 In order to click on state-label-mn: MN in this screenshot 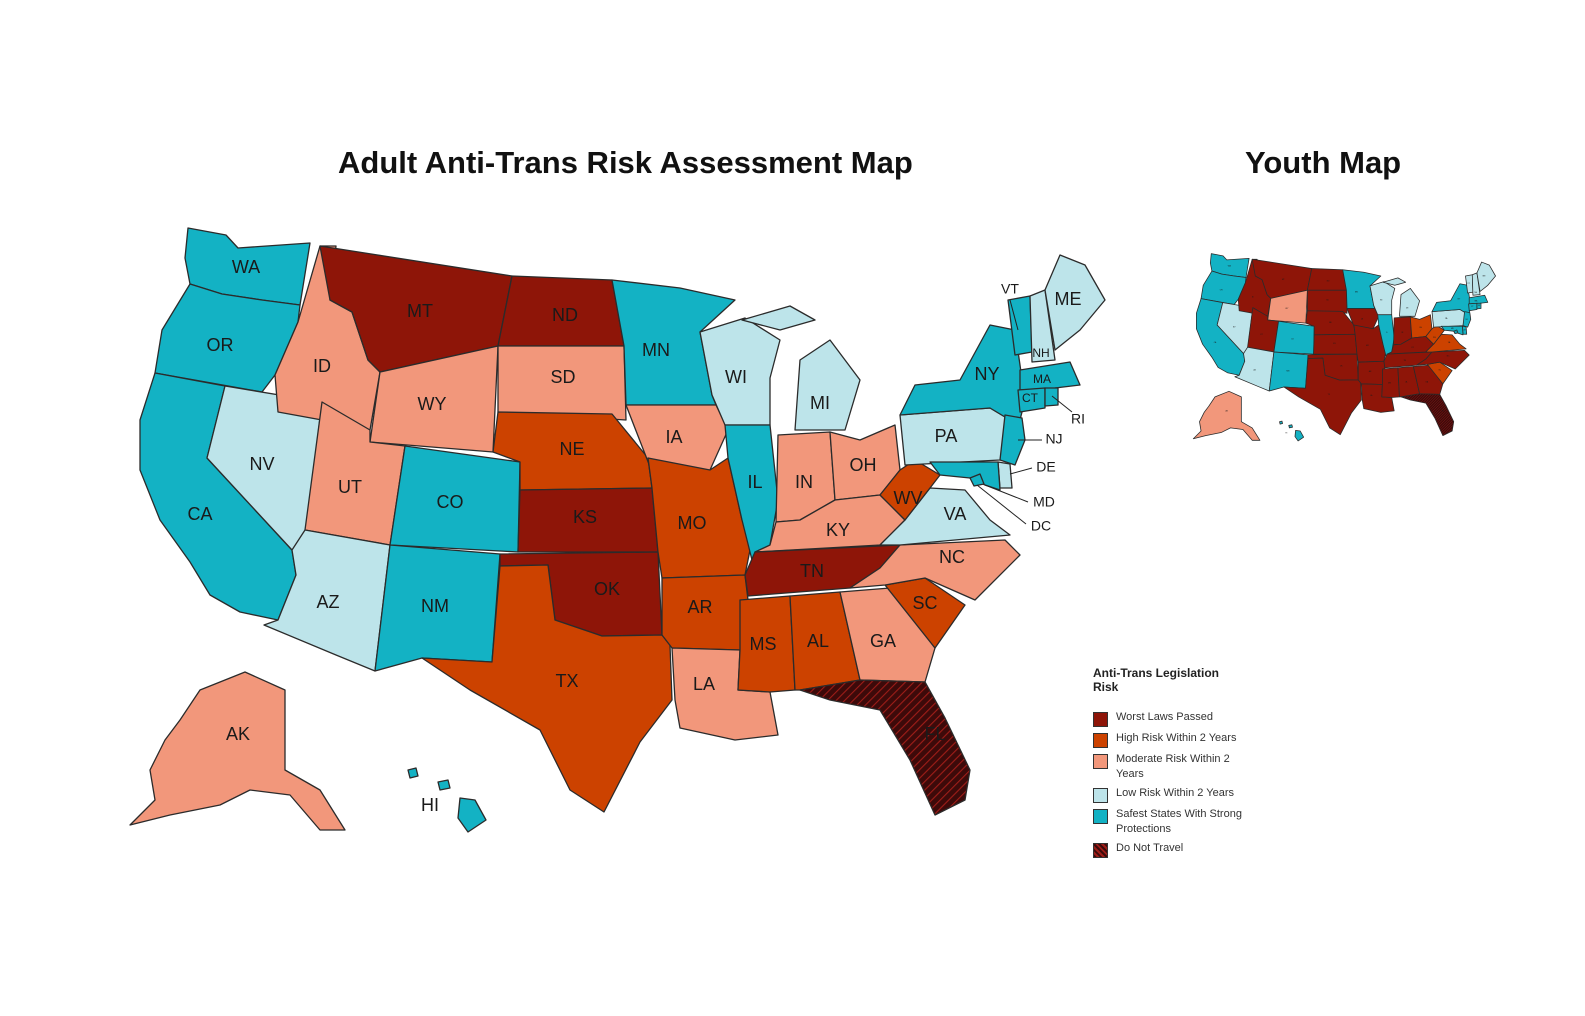, I will do `click(656, 350)`.